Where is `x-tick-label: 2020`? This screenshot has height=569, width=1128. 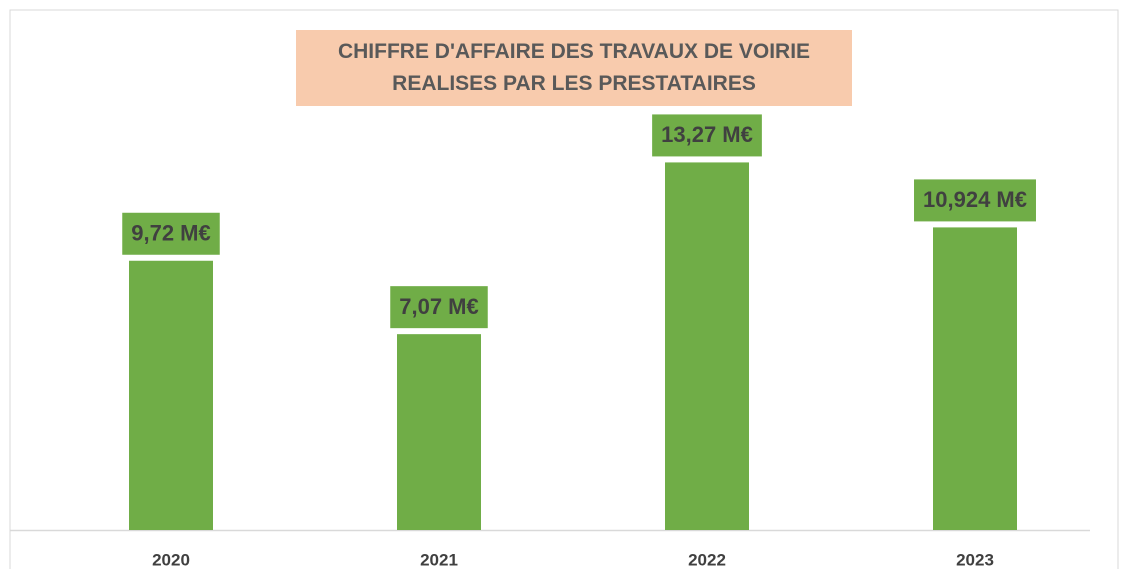 x-tick-label: 2020 is located at coordinates (171, 559).